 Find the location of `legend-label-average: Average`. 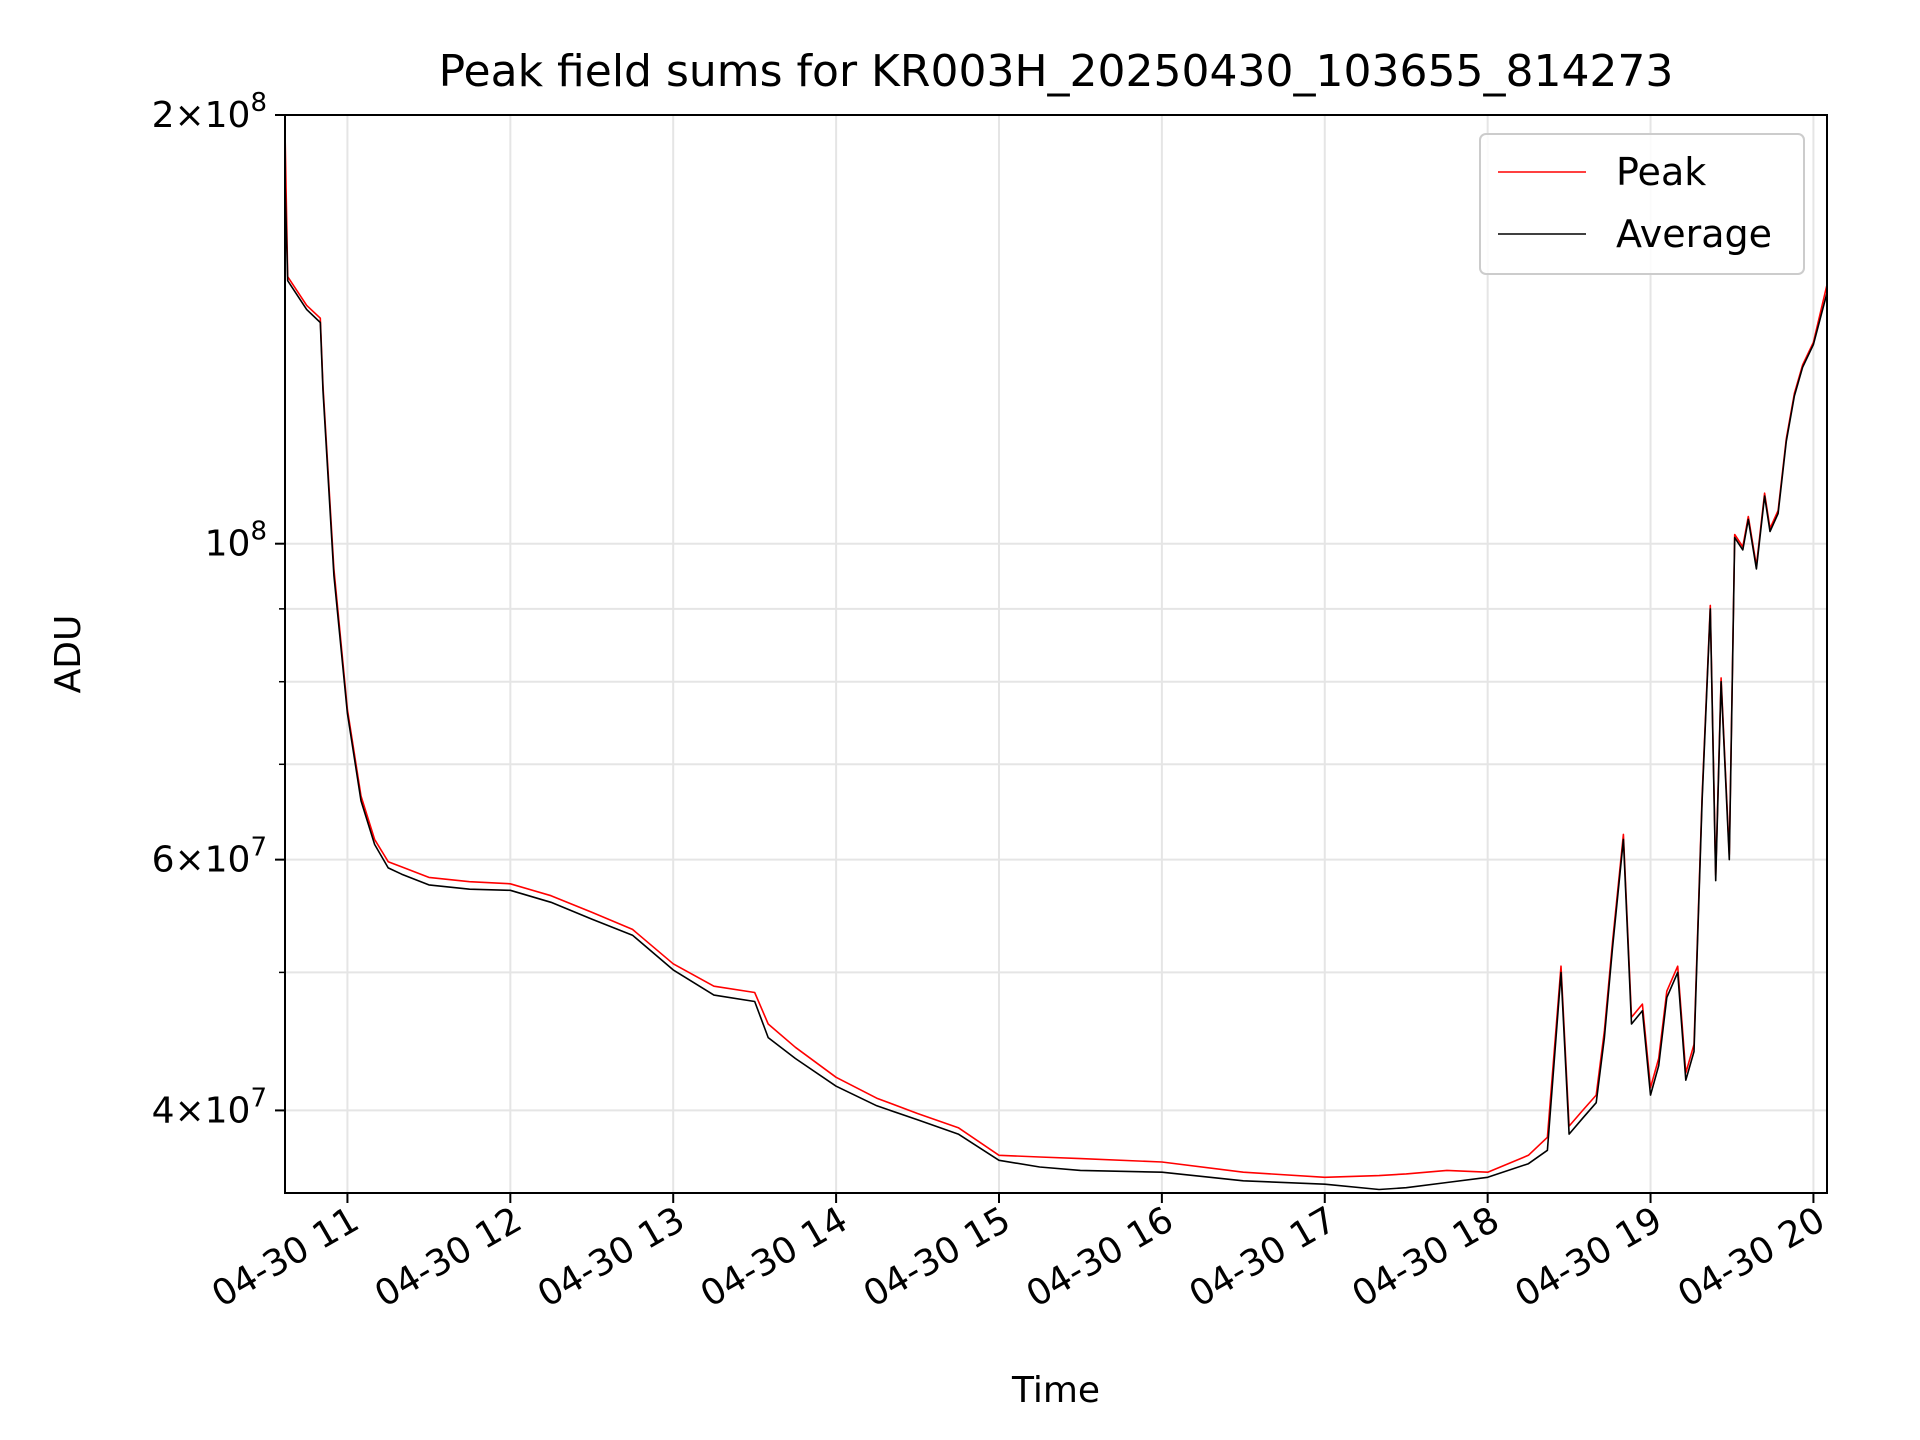

legend-label-average: Average is located at coordinates (1694, 234).